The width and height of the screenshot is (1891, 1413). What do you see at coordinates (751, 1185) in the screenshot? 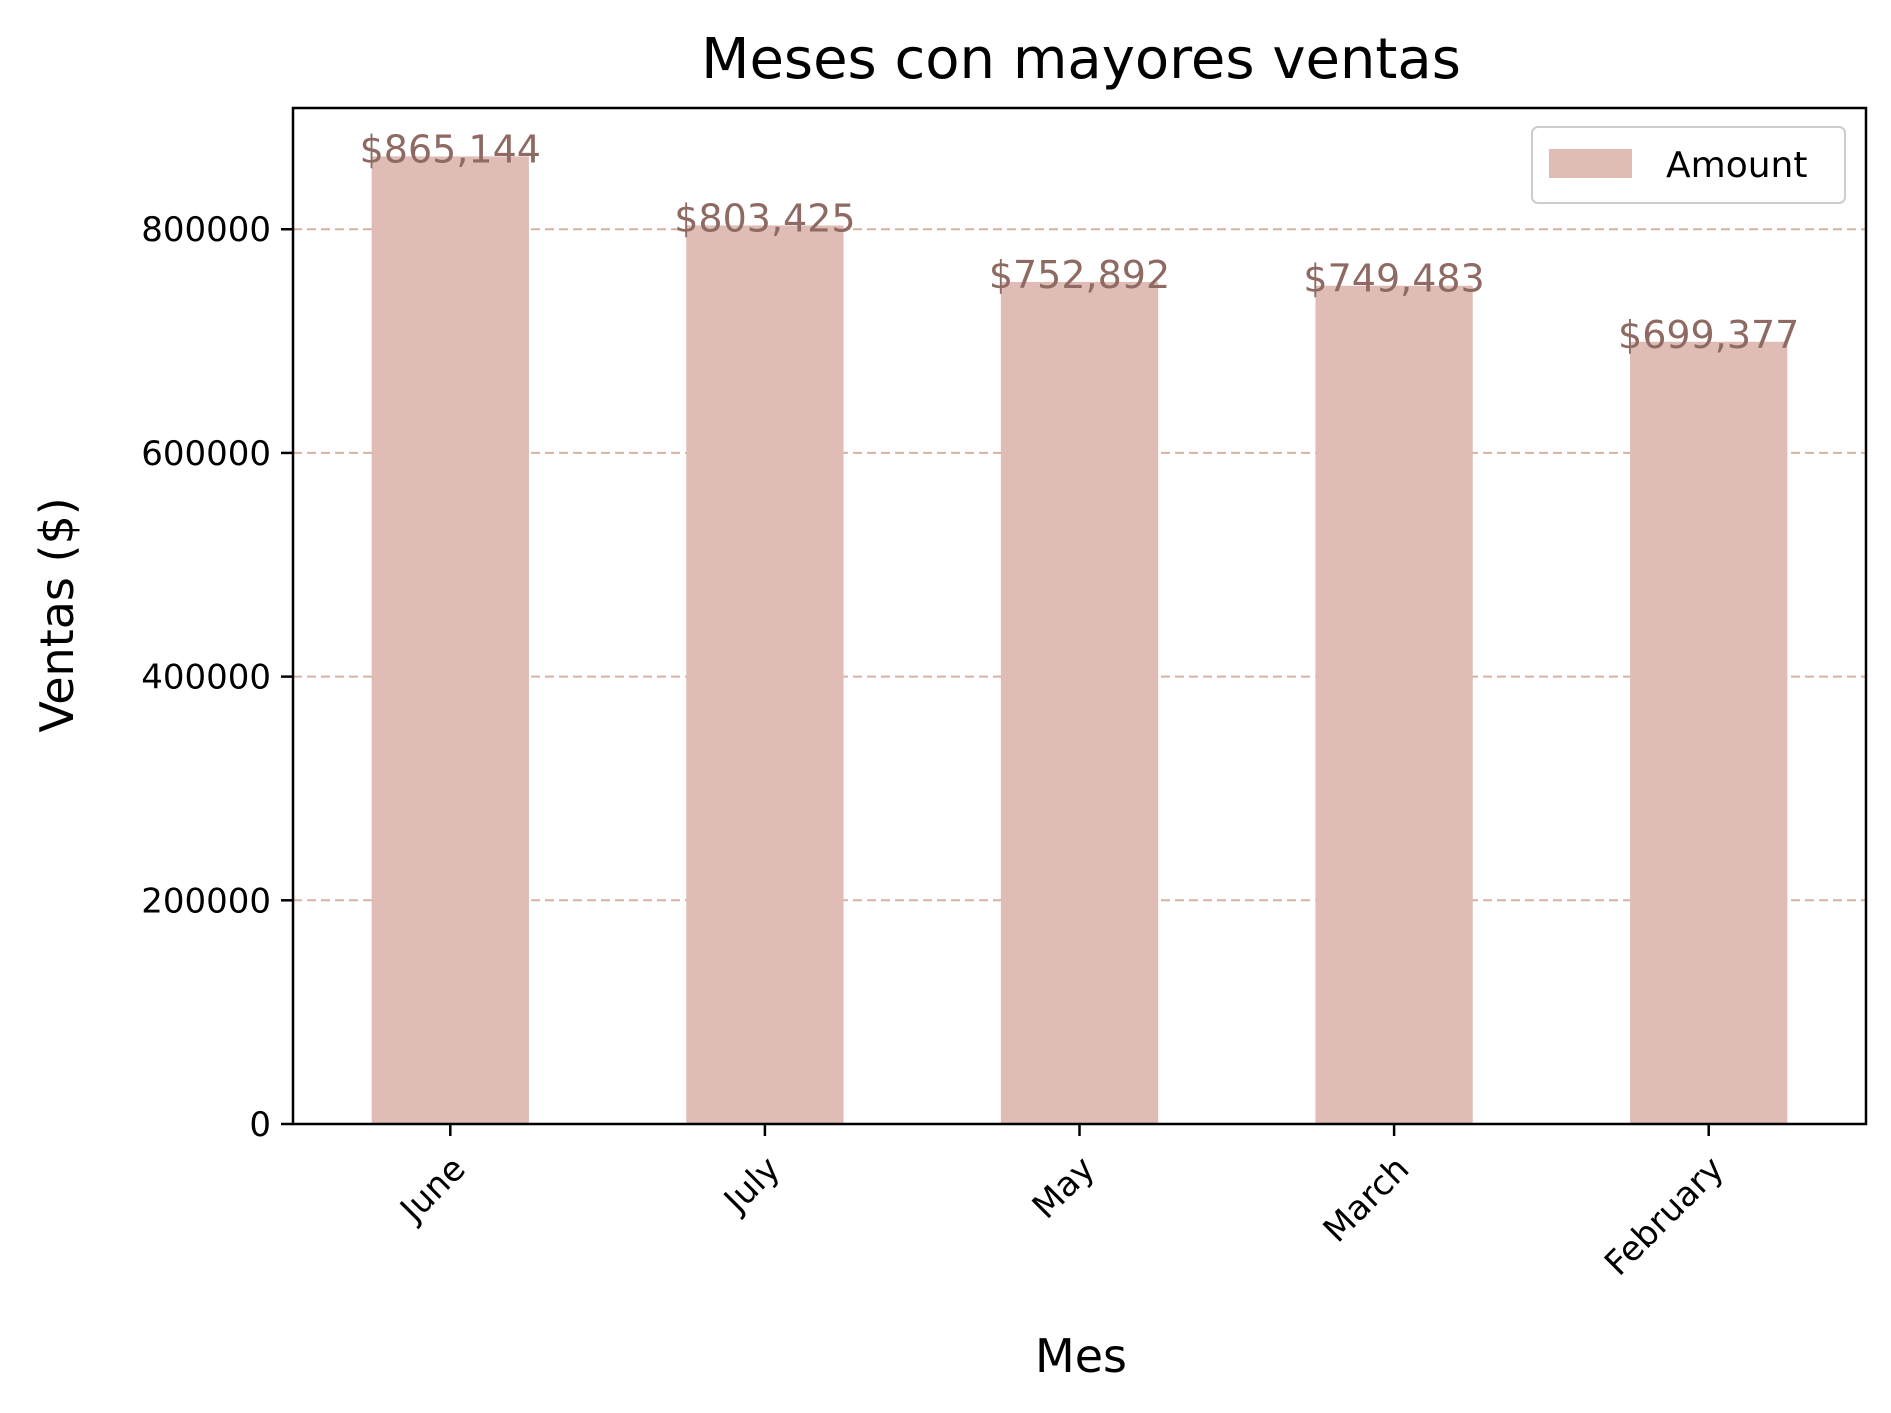
I see `x-tick-label: July` at bounding box center [751, 1185].